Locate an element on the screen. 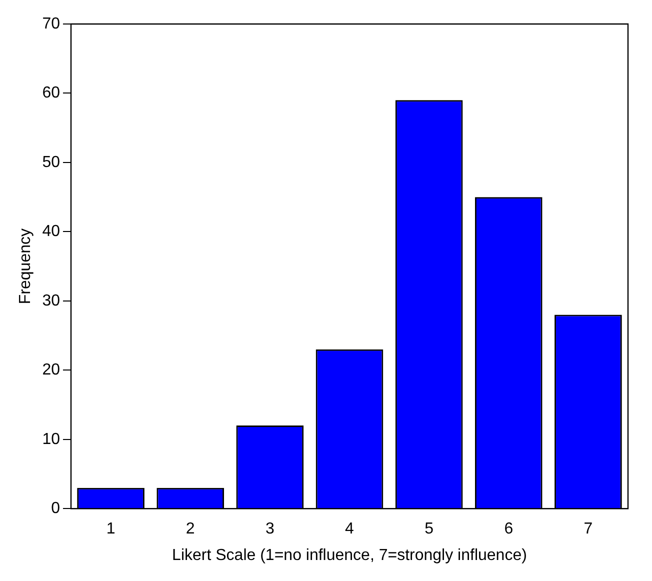 This screenshot has height=581, width=652. x-tick-label: 7 is located at coordinates (588, 529).